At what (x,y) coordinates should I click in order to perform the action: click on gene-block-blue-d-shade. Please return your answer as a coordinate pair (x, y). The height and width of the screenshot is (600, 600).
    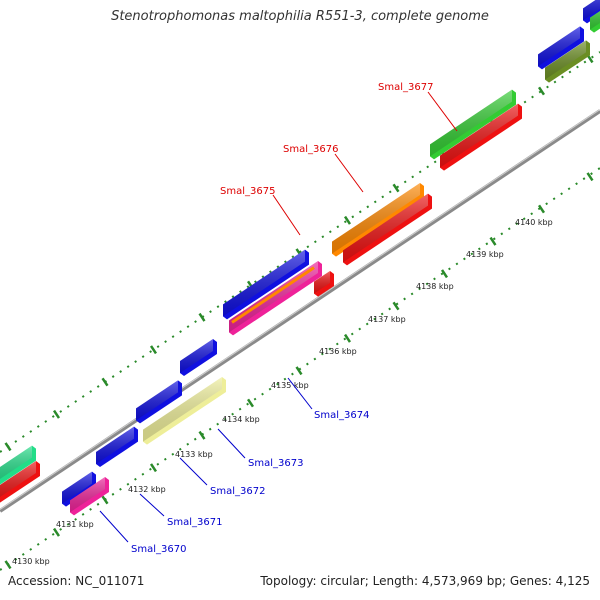
    Looking at the image, I should click on (196, 356).